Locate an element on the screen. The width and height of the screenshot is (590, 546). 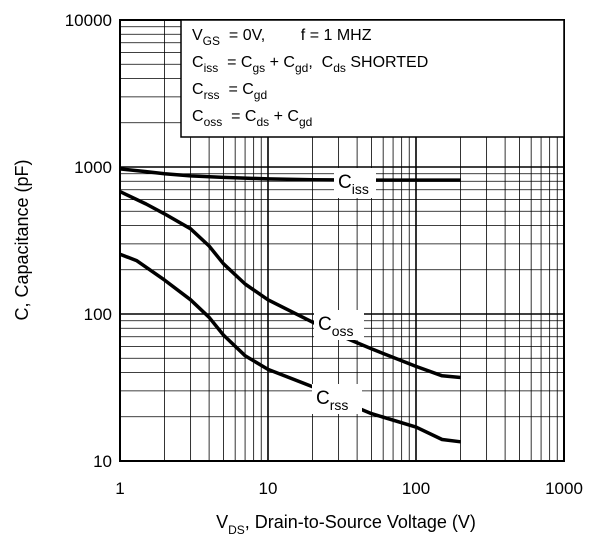
legend-frame is located at coordinates (372, 78).